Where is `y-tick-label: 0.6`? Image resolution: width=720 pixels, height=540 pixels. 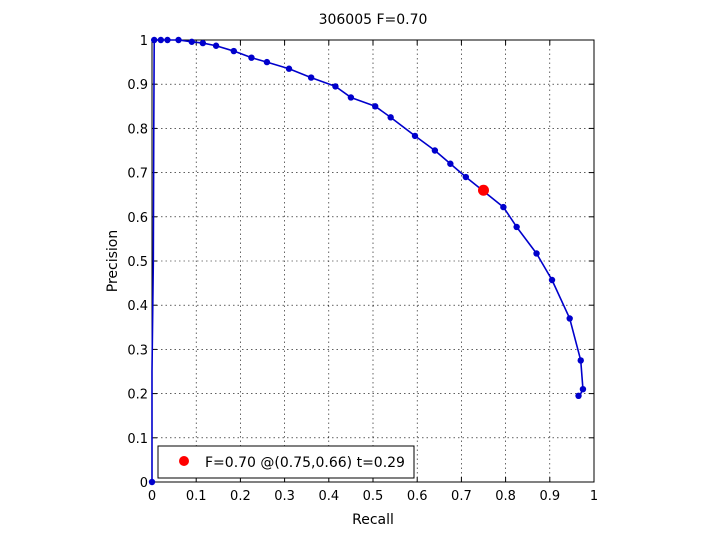
y-tick-label: 0.6 is located at coordinates (137, 218).